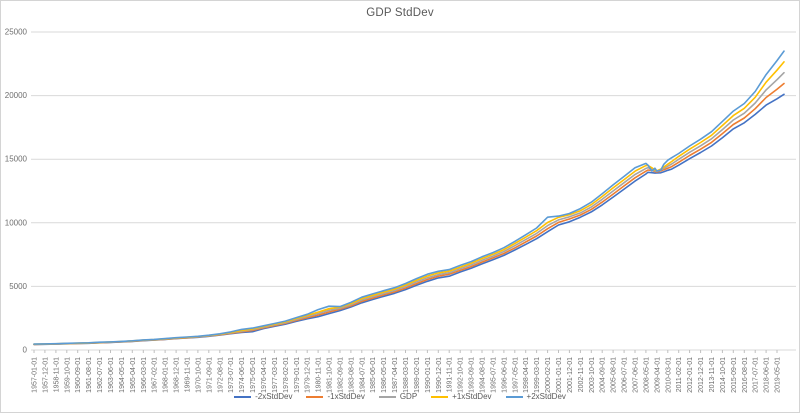  Describe the element at coordinates (690, 375) in the screenshot. I see `x-tick-label: 2012-01-01` at that location.